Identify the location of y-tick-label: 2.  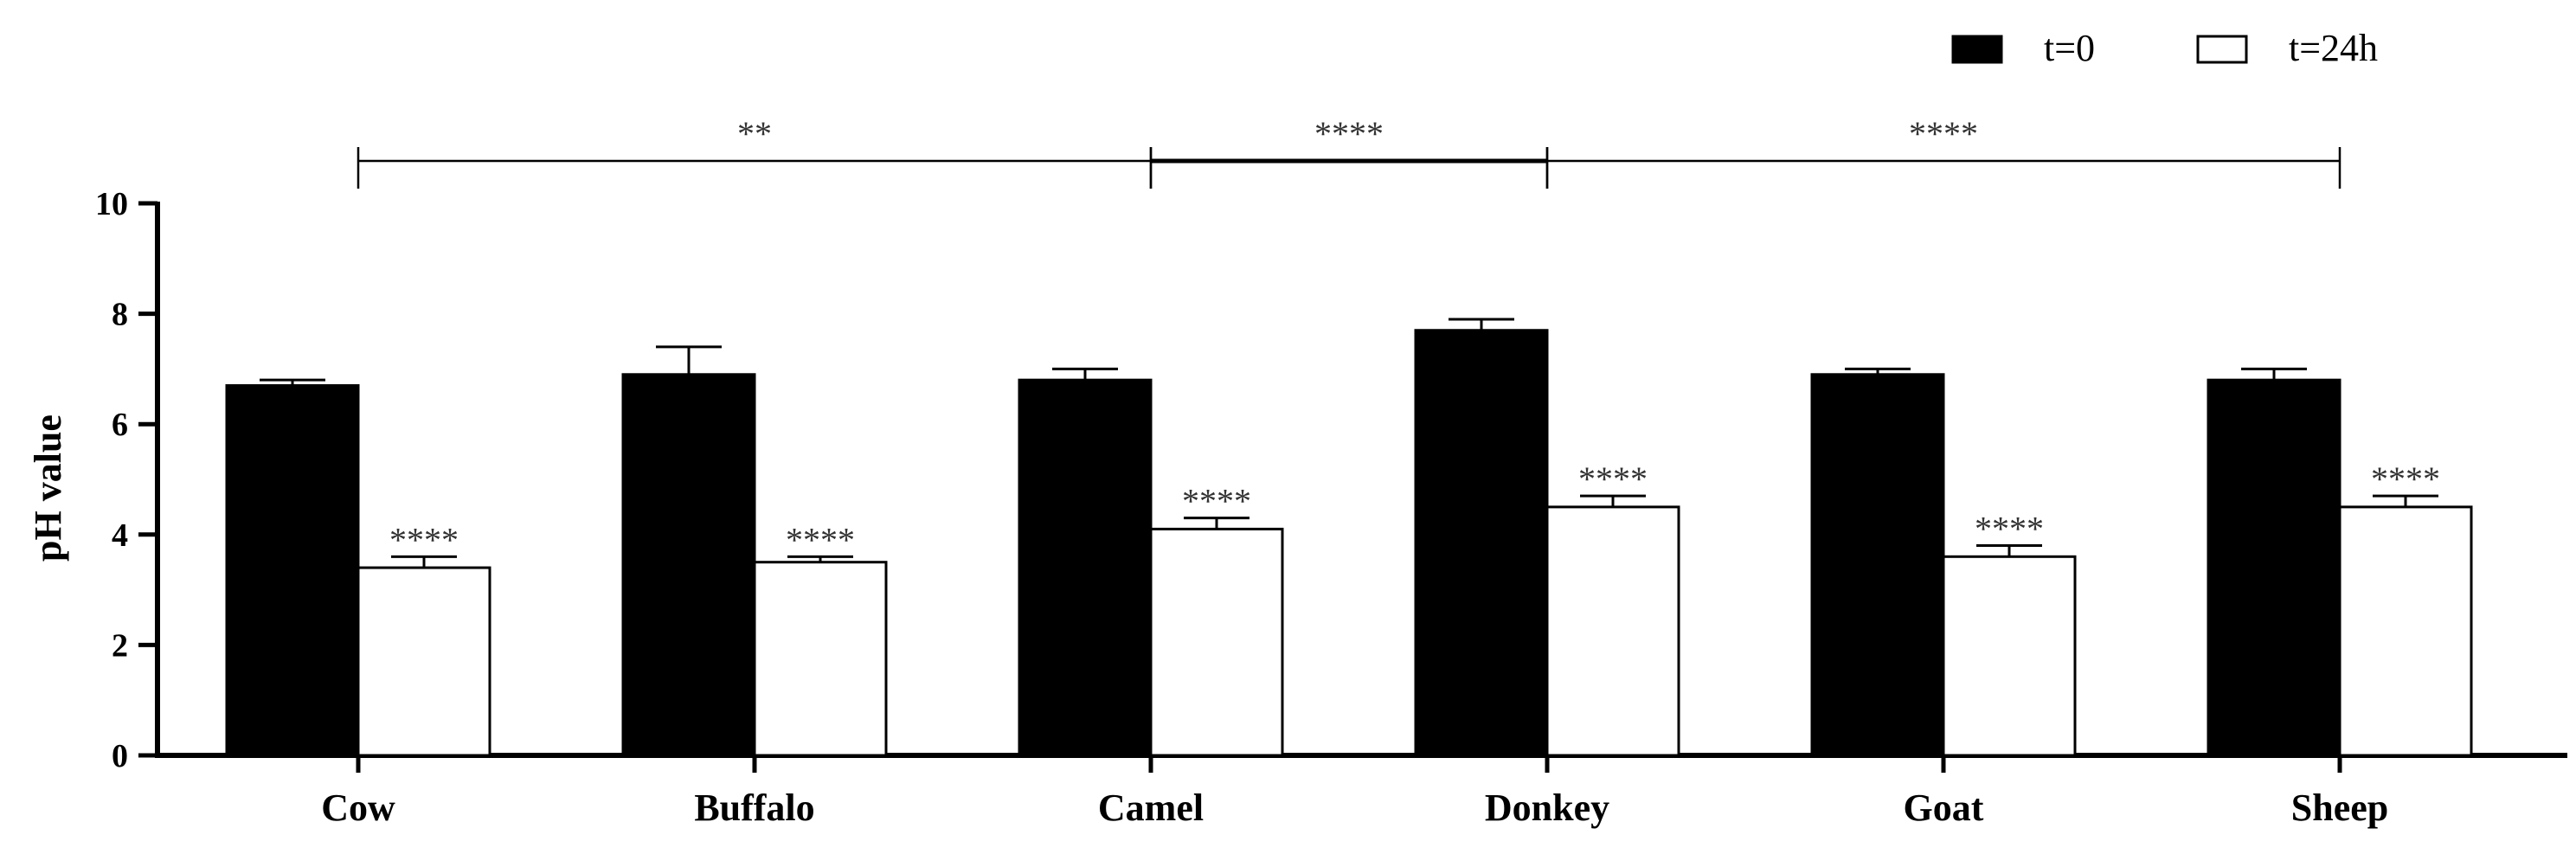
(120, 645).